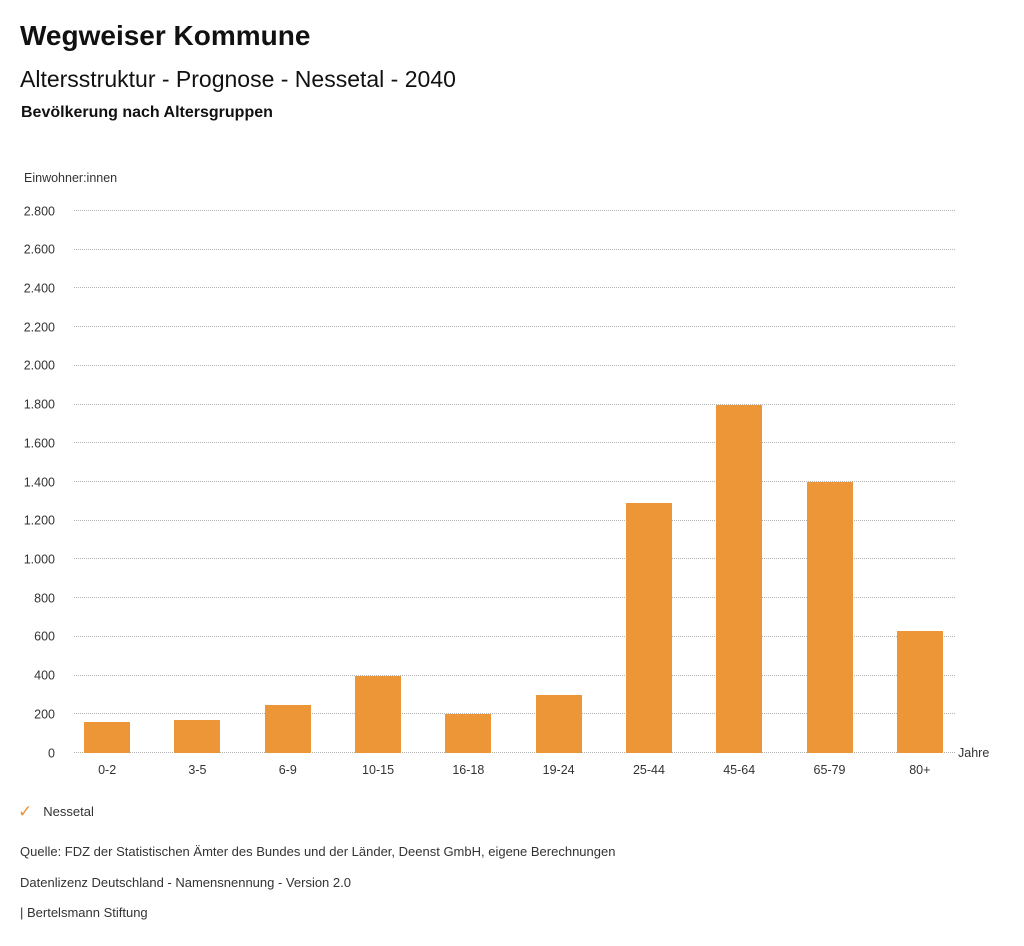  I want to click on page-title: Wegweiser Kommune, so click(165, 35).